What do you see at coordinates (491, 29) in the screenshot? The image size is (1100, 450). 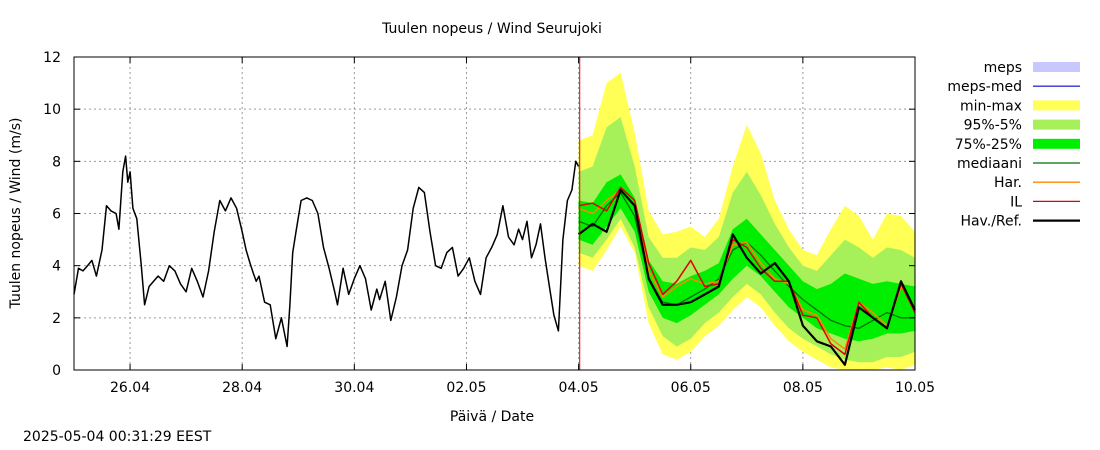 I see `chart-title: Tuulen nopeus / Wind Seurujoki` at bounding box center [491, 29].